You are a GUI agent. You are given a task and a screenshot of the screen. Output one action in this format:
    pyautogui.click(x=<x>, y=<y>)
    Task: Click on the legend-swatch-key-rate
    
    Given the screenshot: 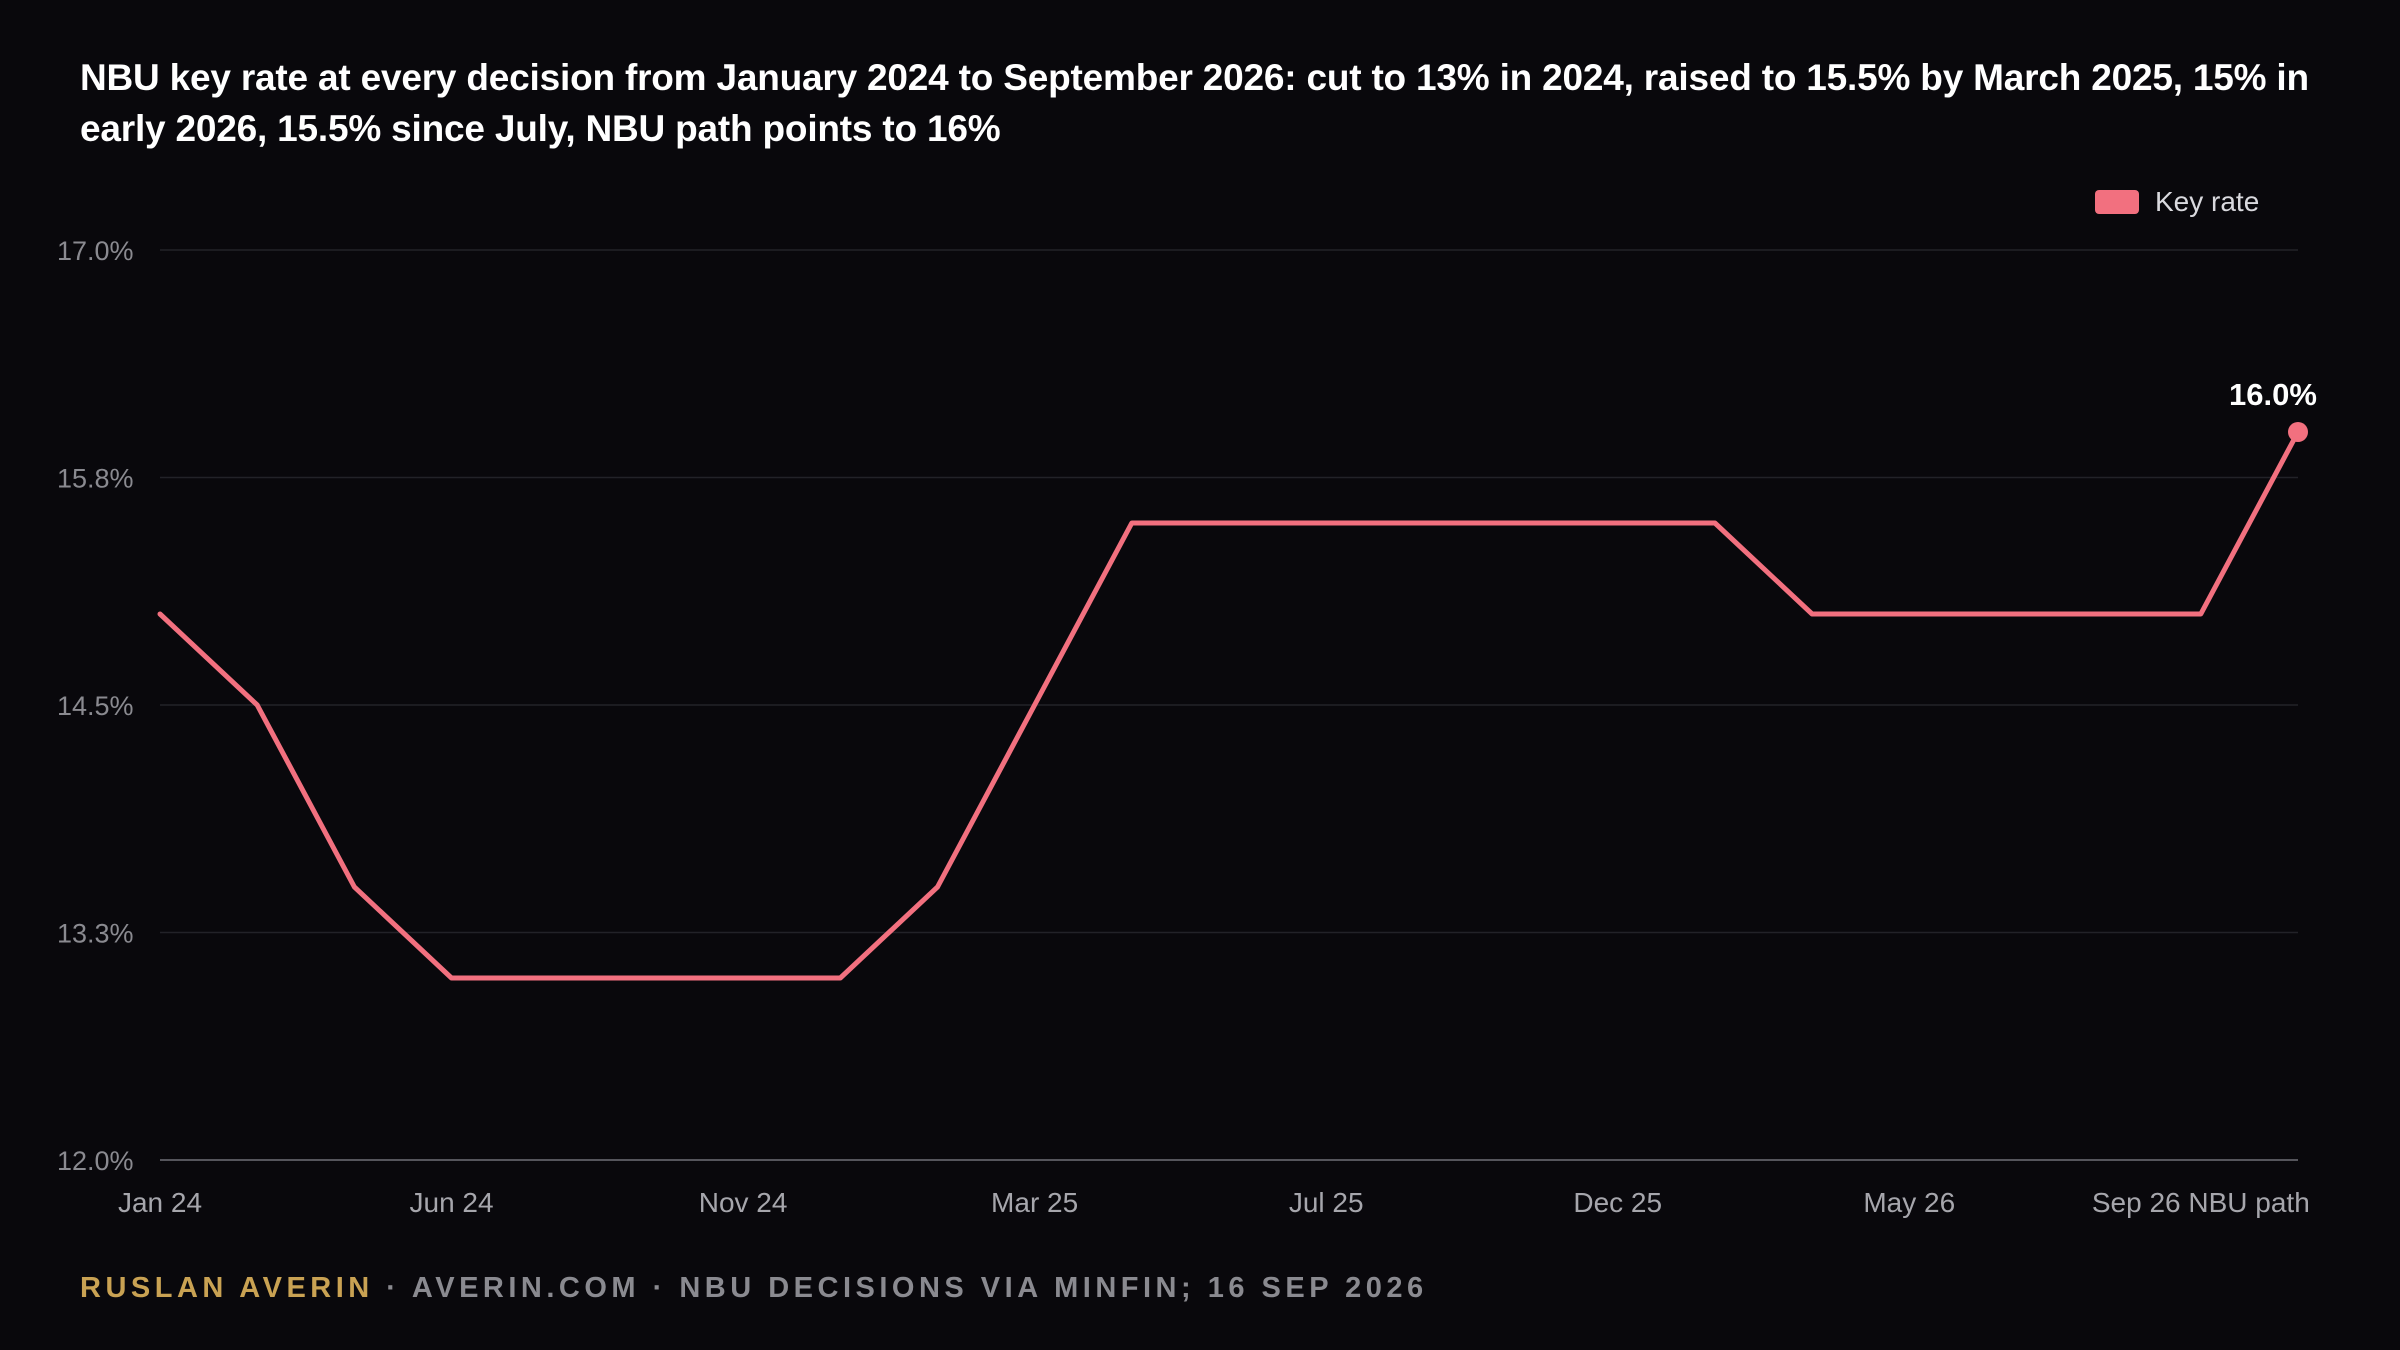 What is the action you would take?
    pyautogui.click(x=2117, y=202)
    